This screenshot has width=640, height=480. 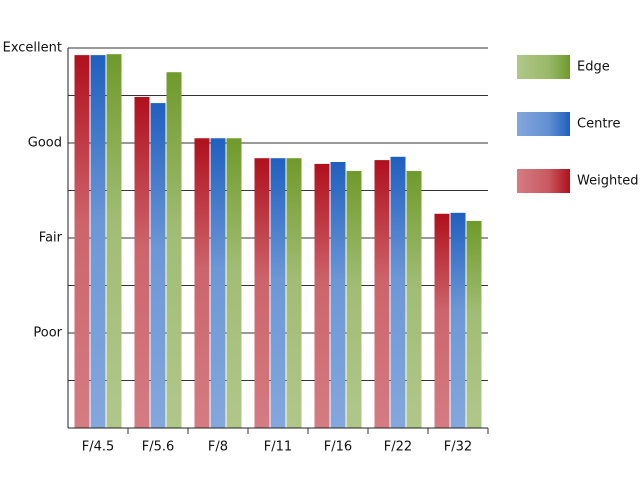 I want to click on x-tick-label: F/32, so click(x=458, y=447).